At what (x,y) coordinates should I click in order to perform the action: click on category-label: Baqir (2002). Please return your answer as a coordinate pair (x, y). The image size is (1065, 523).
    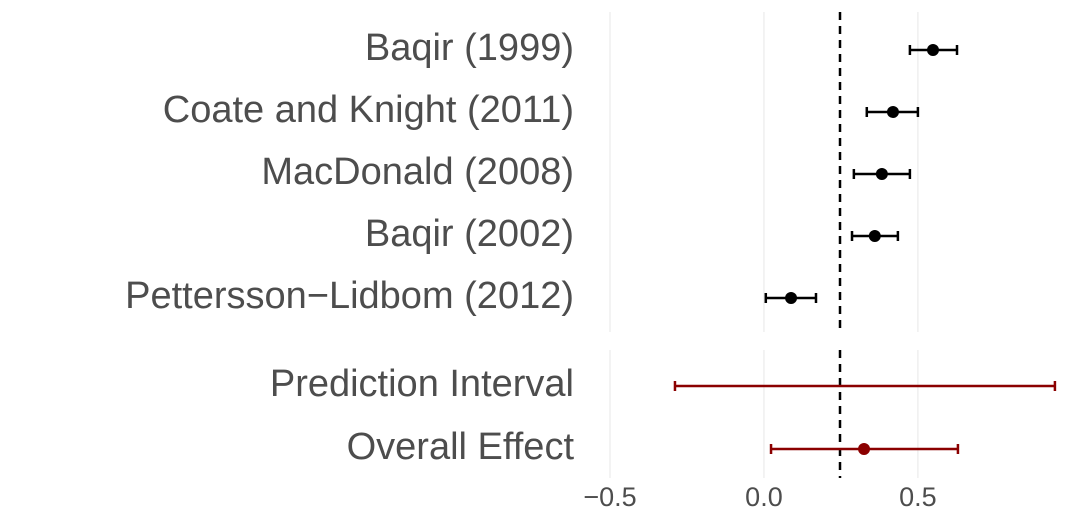
    Looking at the image, I should click on (469, 234).